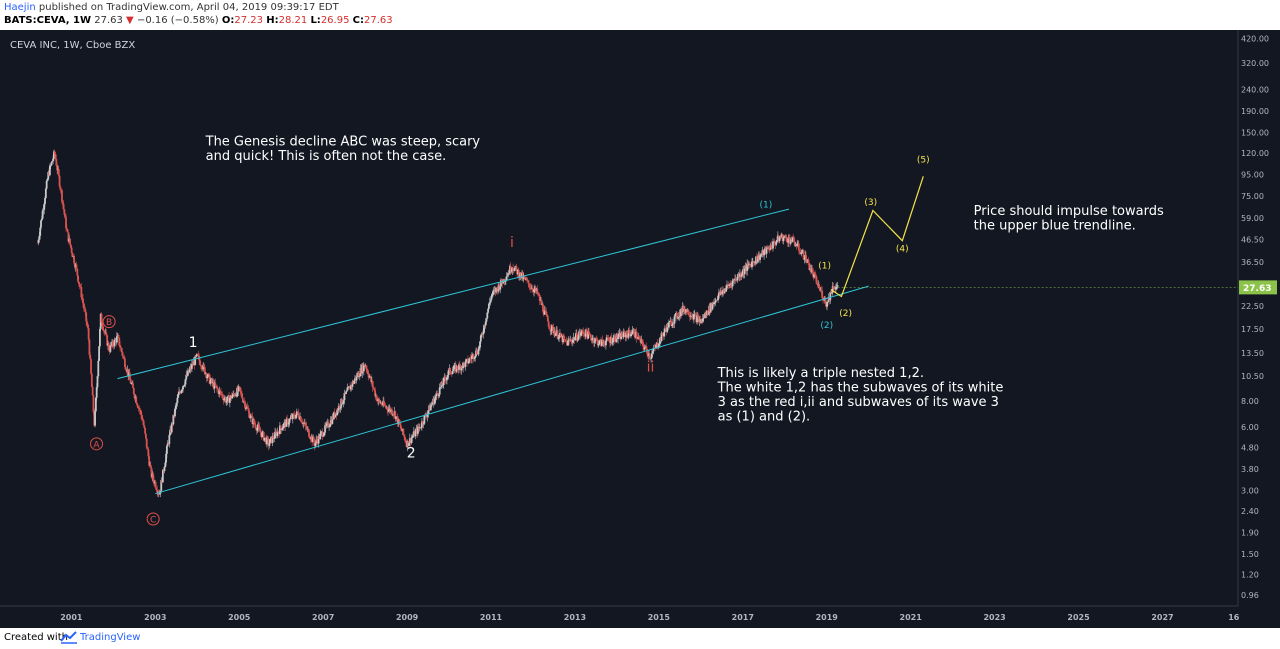  I want to click on x-tick-label: 2019, so click(827, 617).